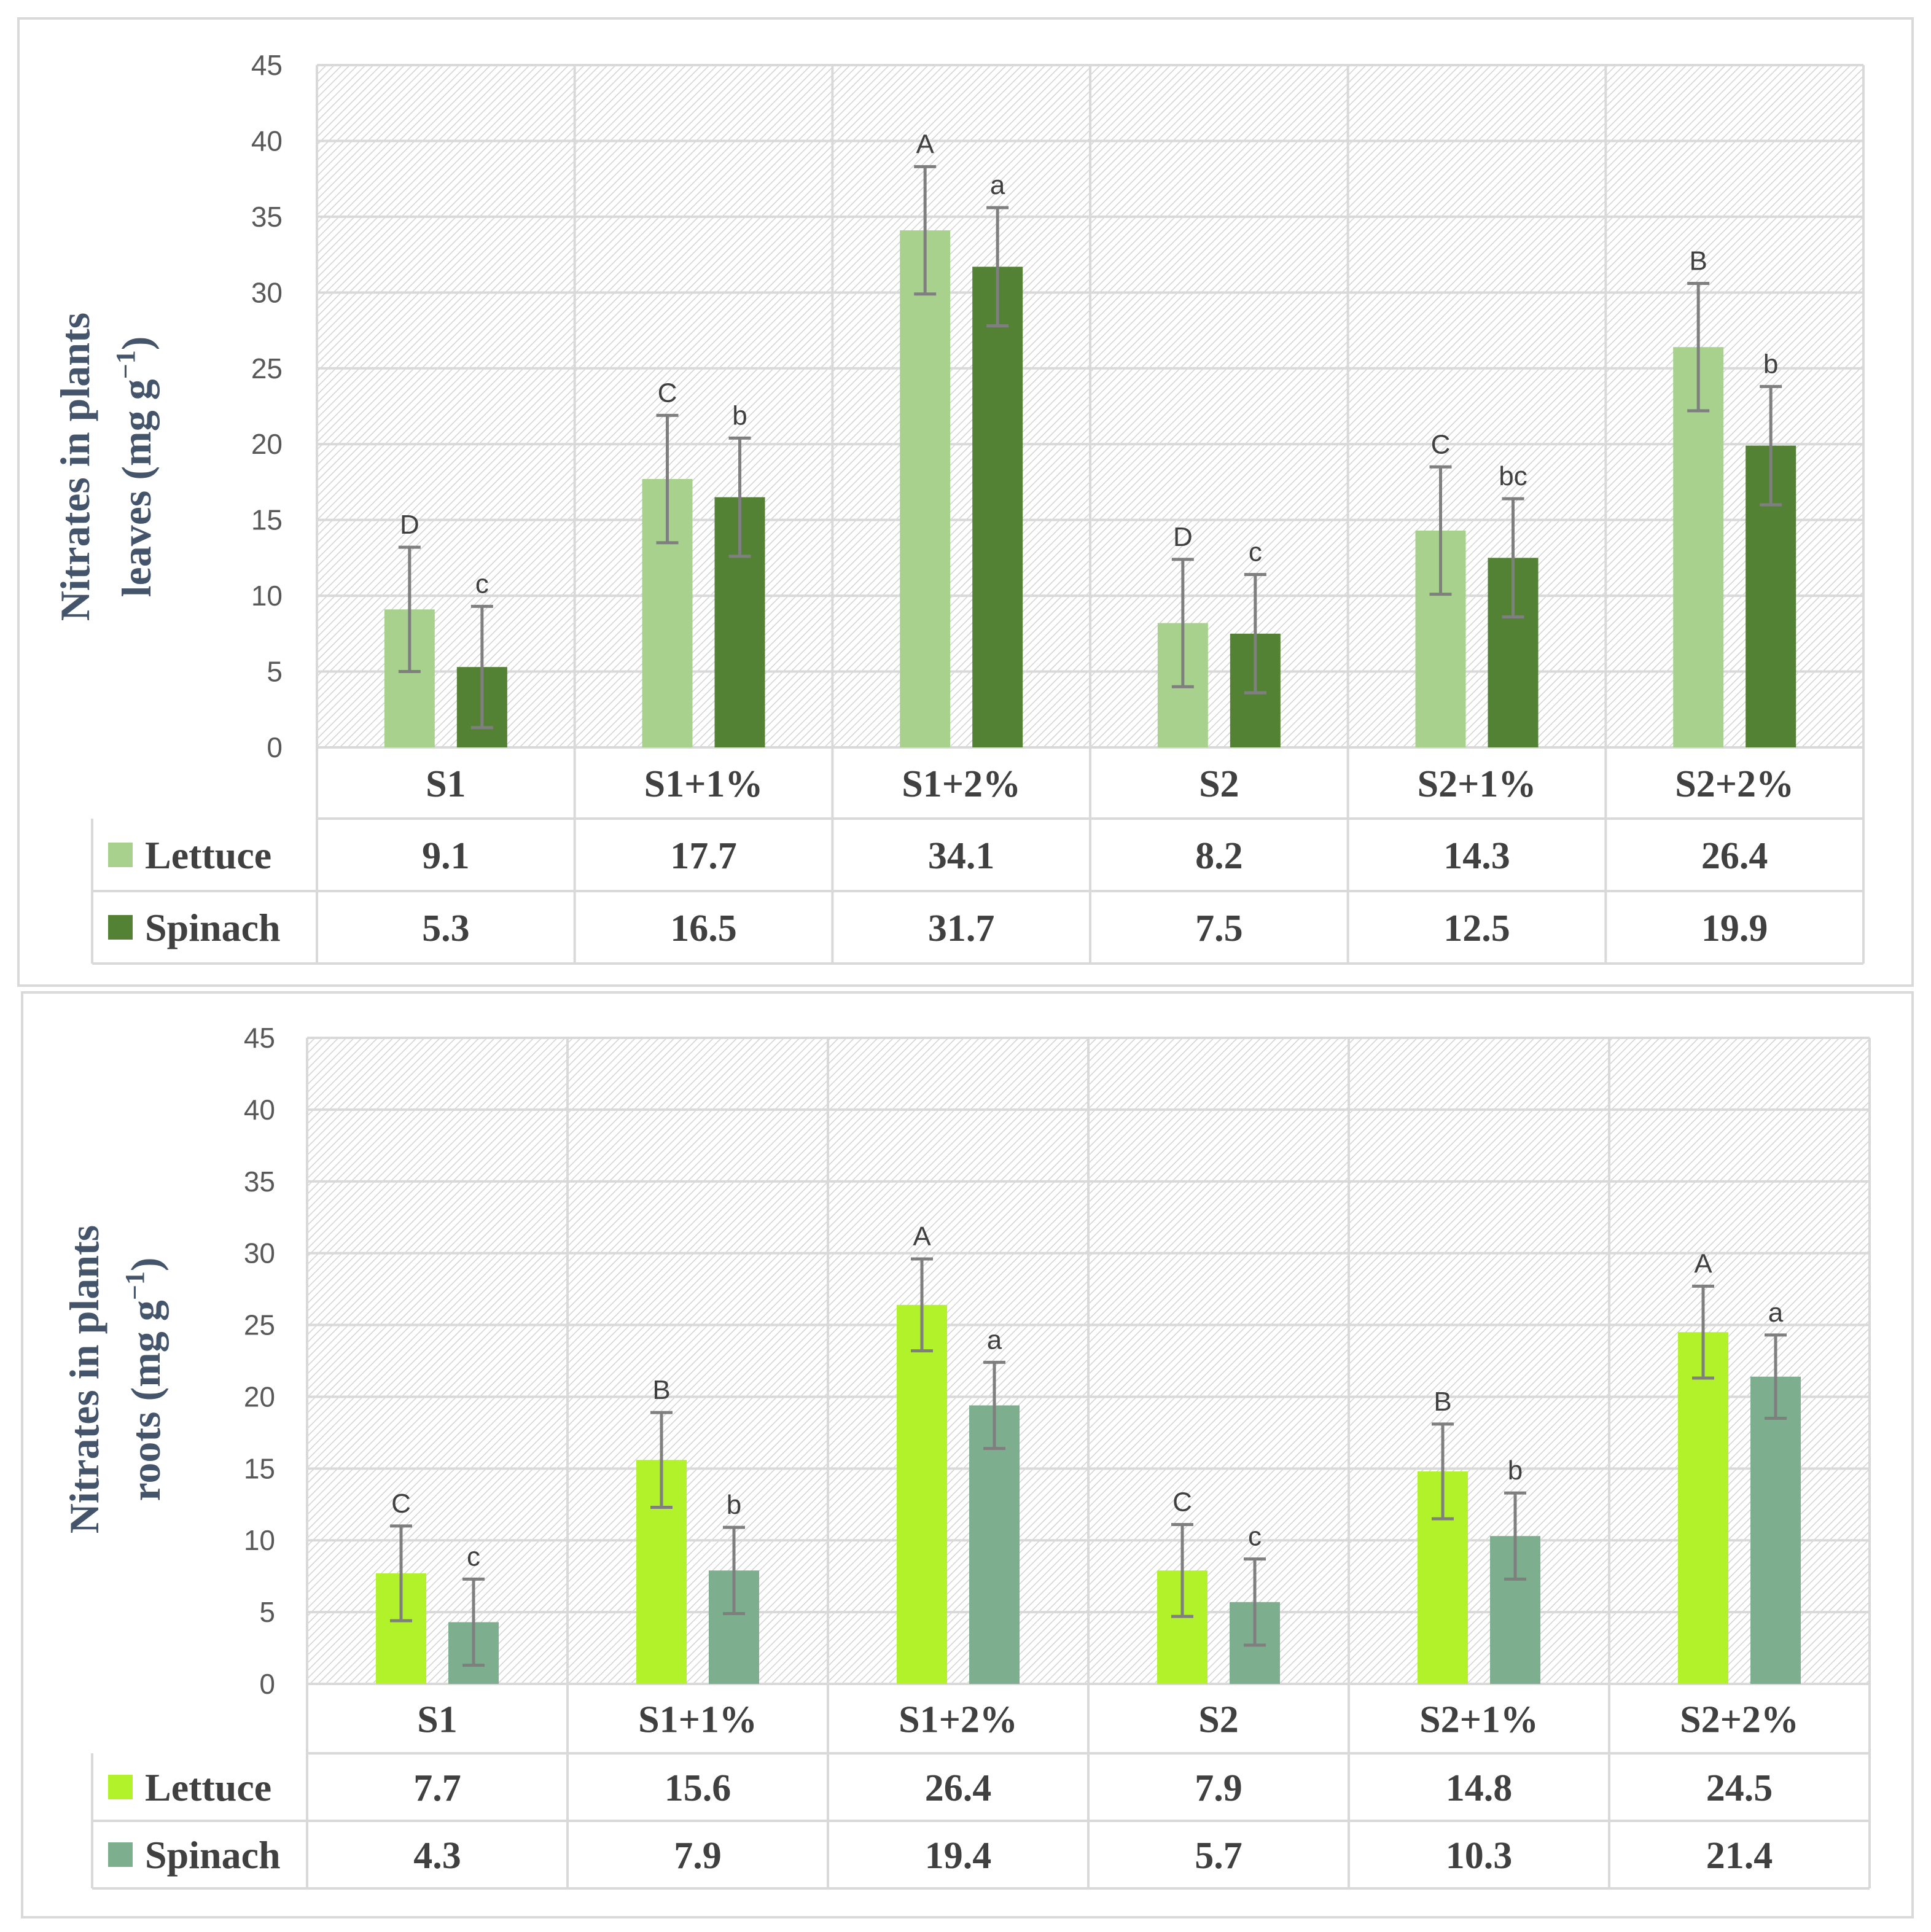  Describe the element at coordinates (259, 1325) in the screenshot. I see `y-tick-label: 25` at that location.